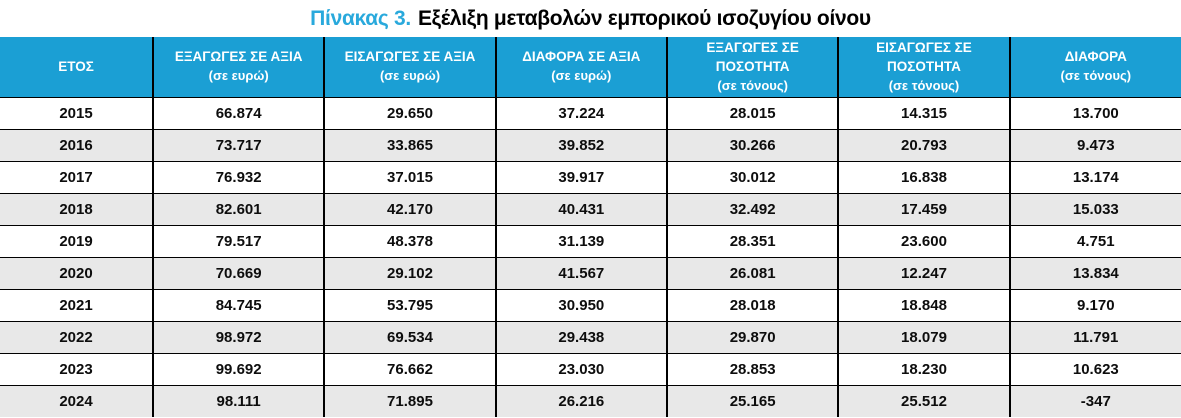  I want to click on value-cell: 17.459, so click(923, 209).